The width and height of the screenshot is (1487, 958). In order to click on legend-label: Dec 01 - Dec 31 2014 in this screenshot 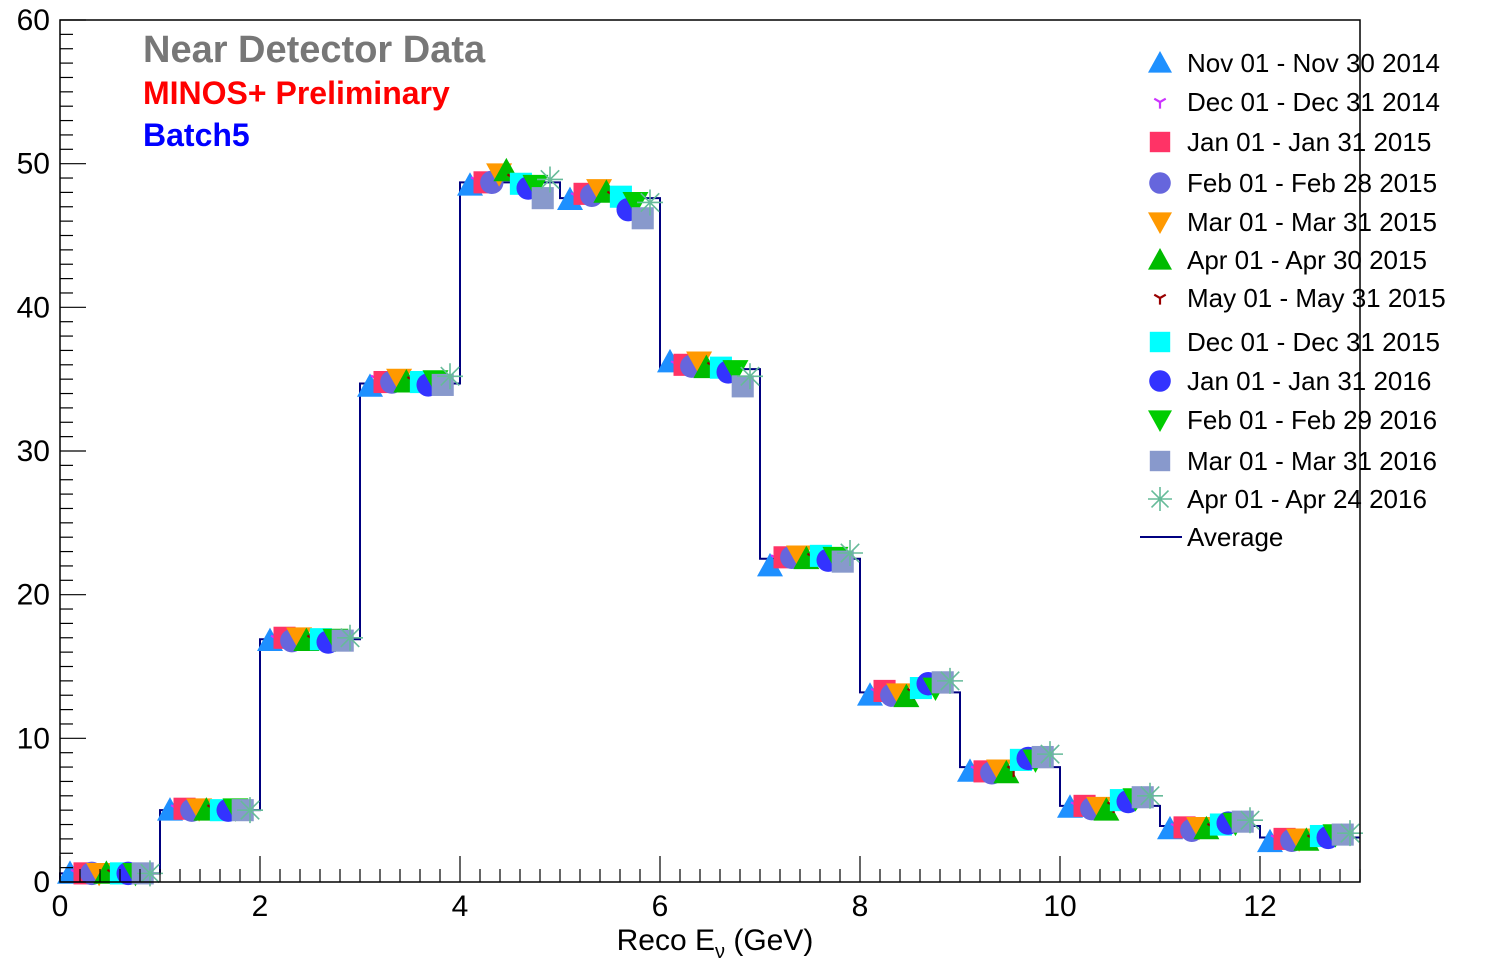, I will do `click(1313, 102)`.